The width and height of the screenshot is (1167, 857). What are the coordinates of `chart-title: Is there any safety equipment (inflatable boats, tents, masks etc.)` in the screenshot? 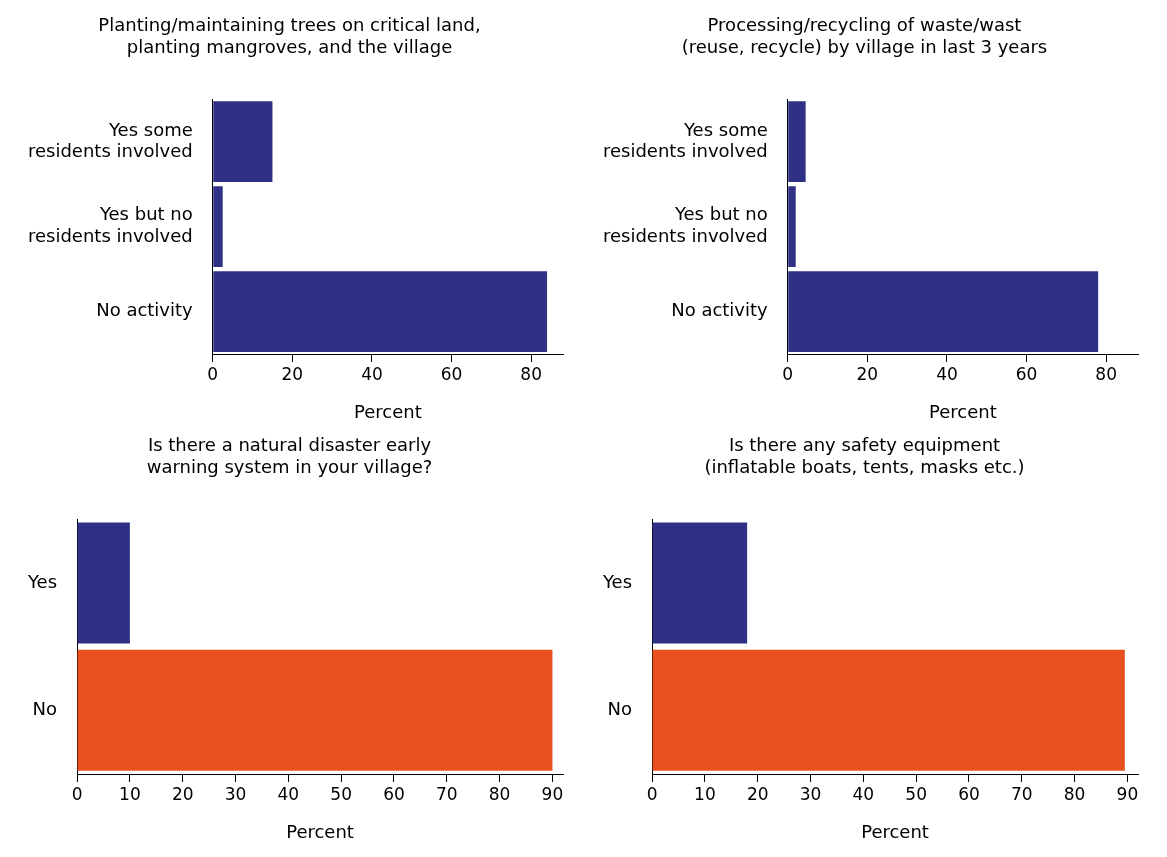 It's located at (864, 456).